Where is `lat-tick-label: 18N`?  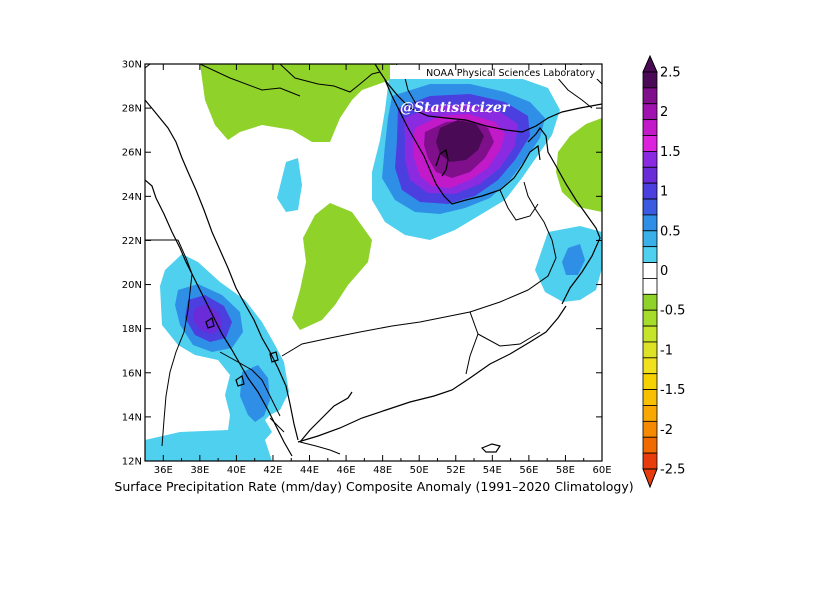
lat-tick-label: 18N is located at coordinates (132, 329).